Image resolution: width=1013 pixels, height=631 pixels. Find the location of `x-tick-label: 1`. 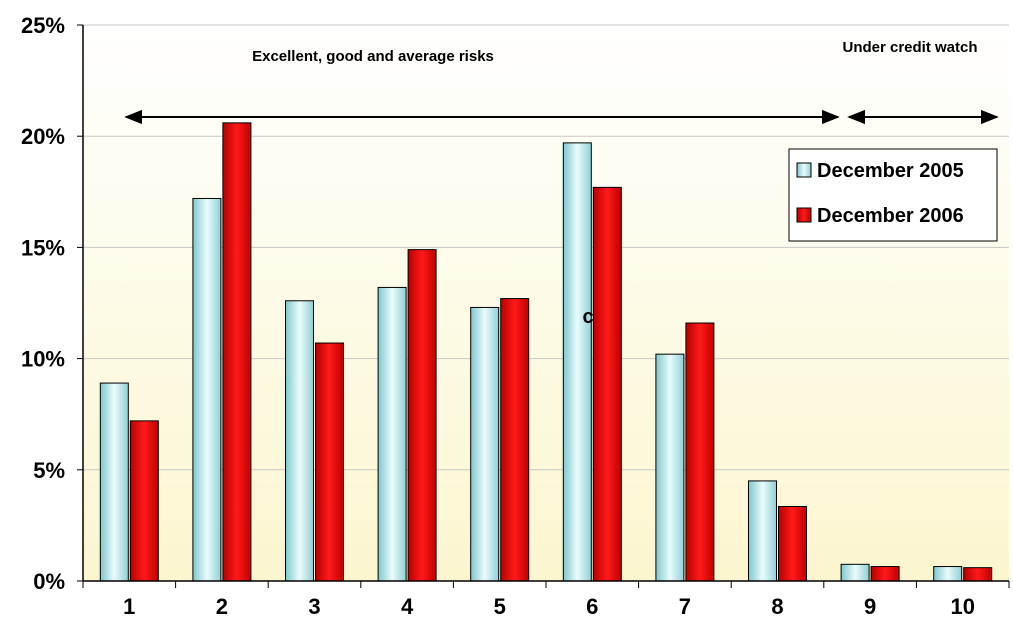

x-tick-label: 1 is located at coordinates (129, 606).